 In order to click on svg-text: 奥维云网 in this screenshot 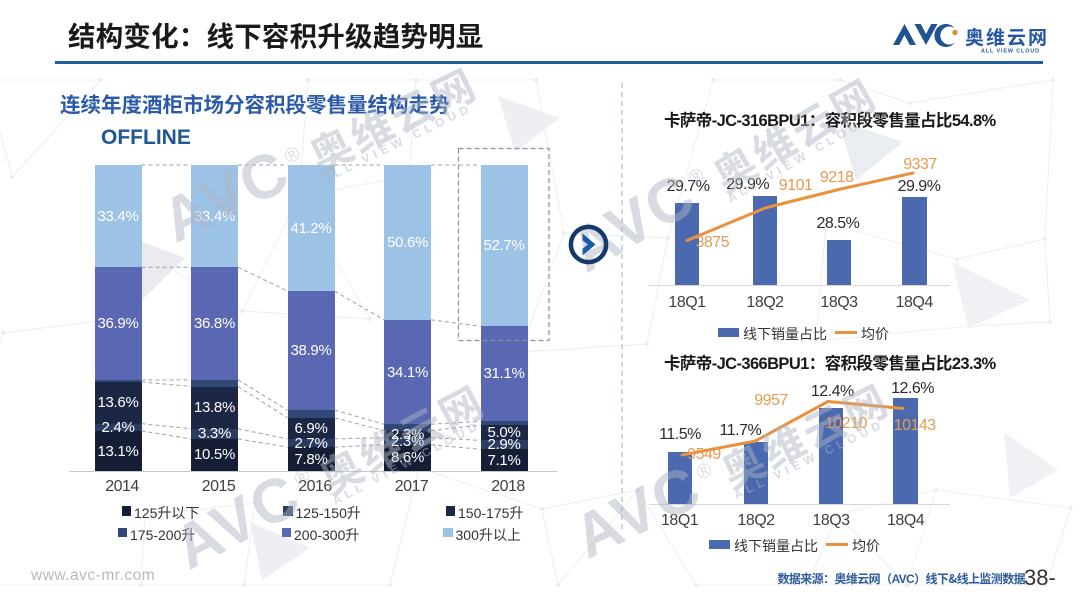, I will do `click(1007, 37)`.